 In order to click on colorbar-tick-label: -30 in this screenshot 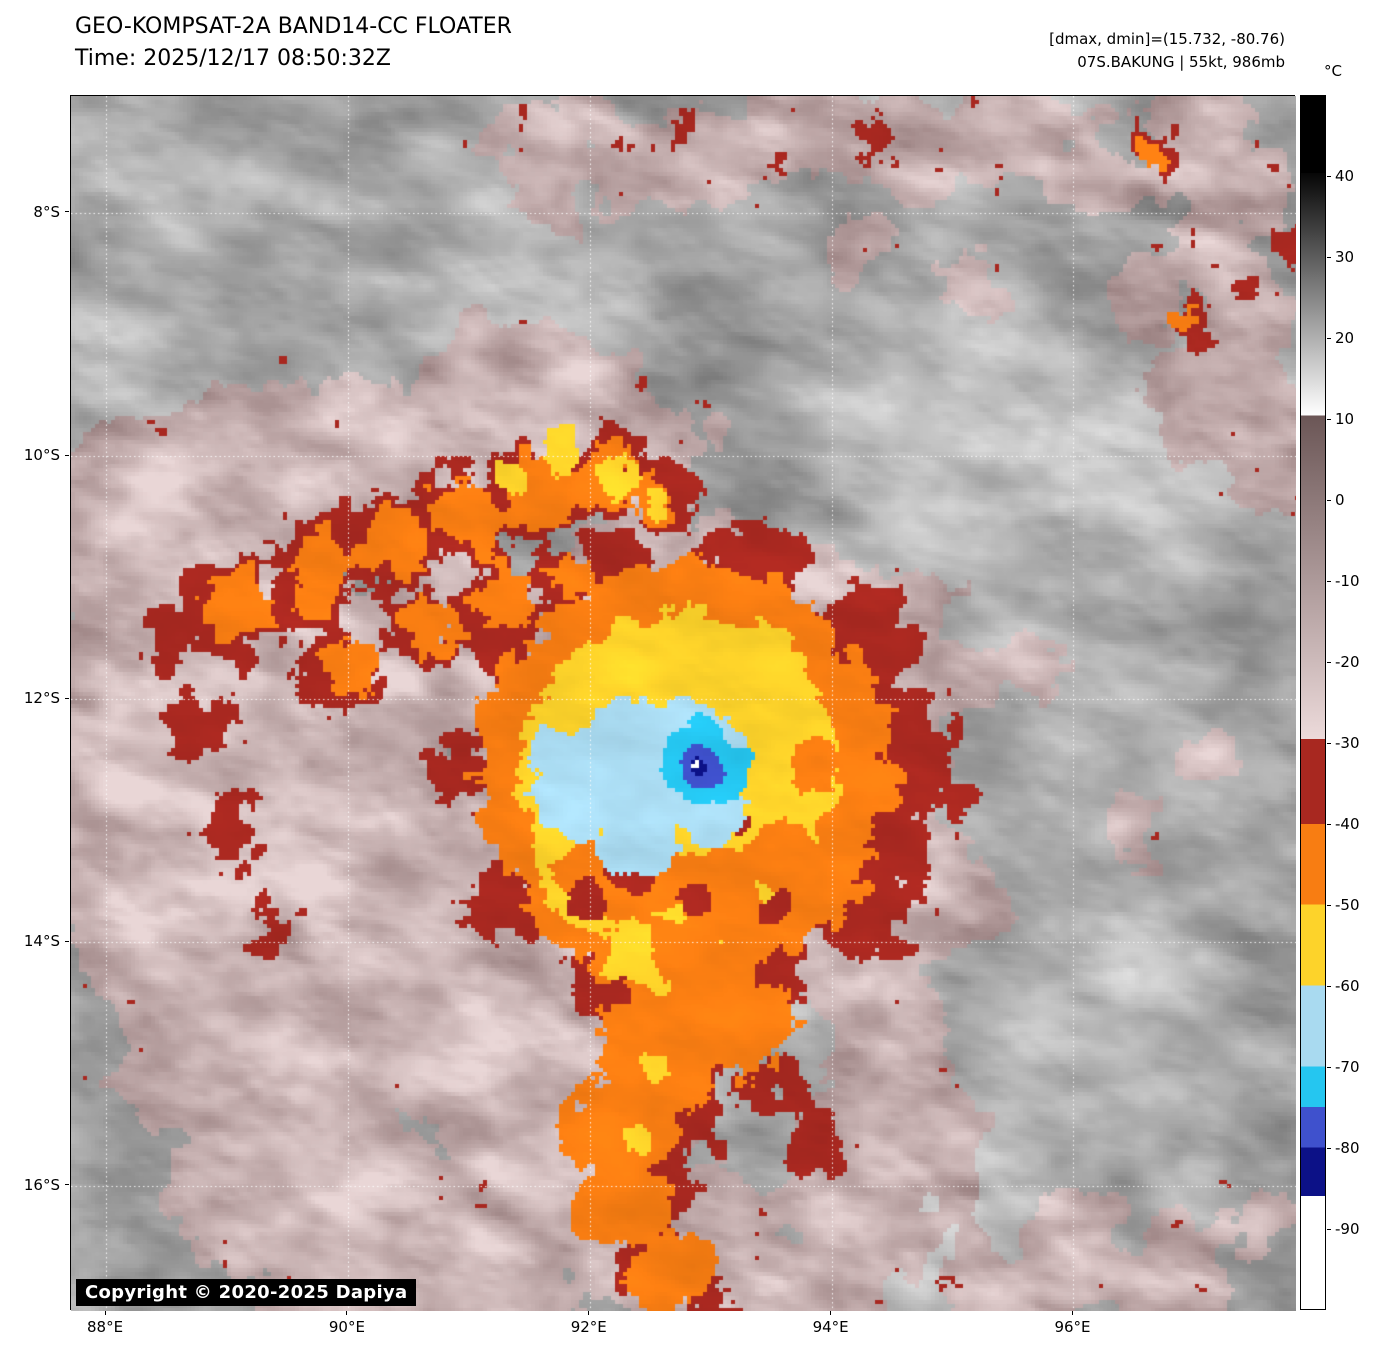, I will do `click(1347, 743)`.